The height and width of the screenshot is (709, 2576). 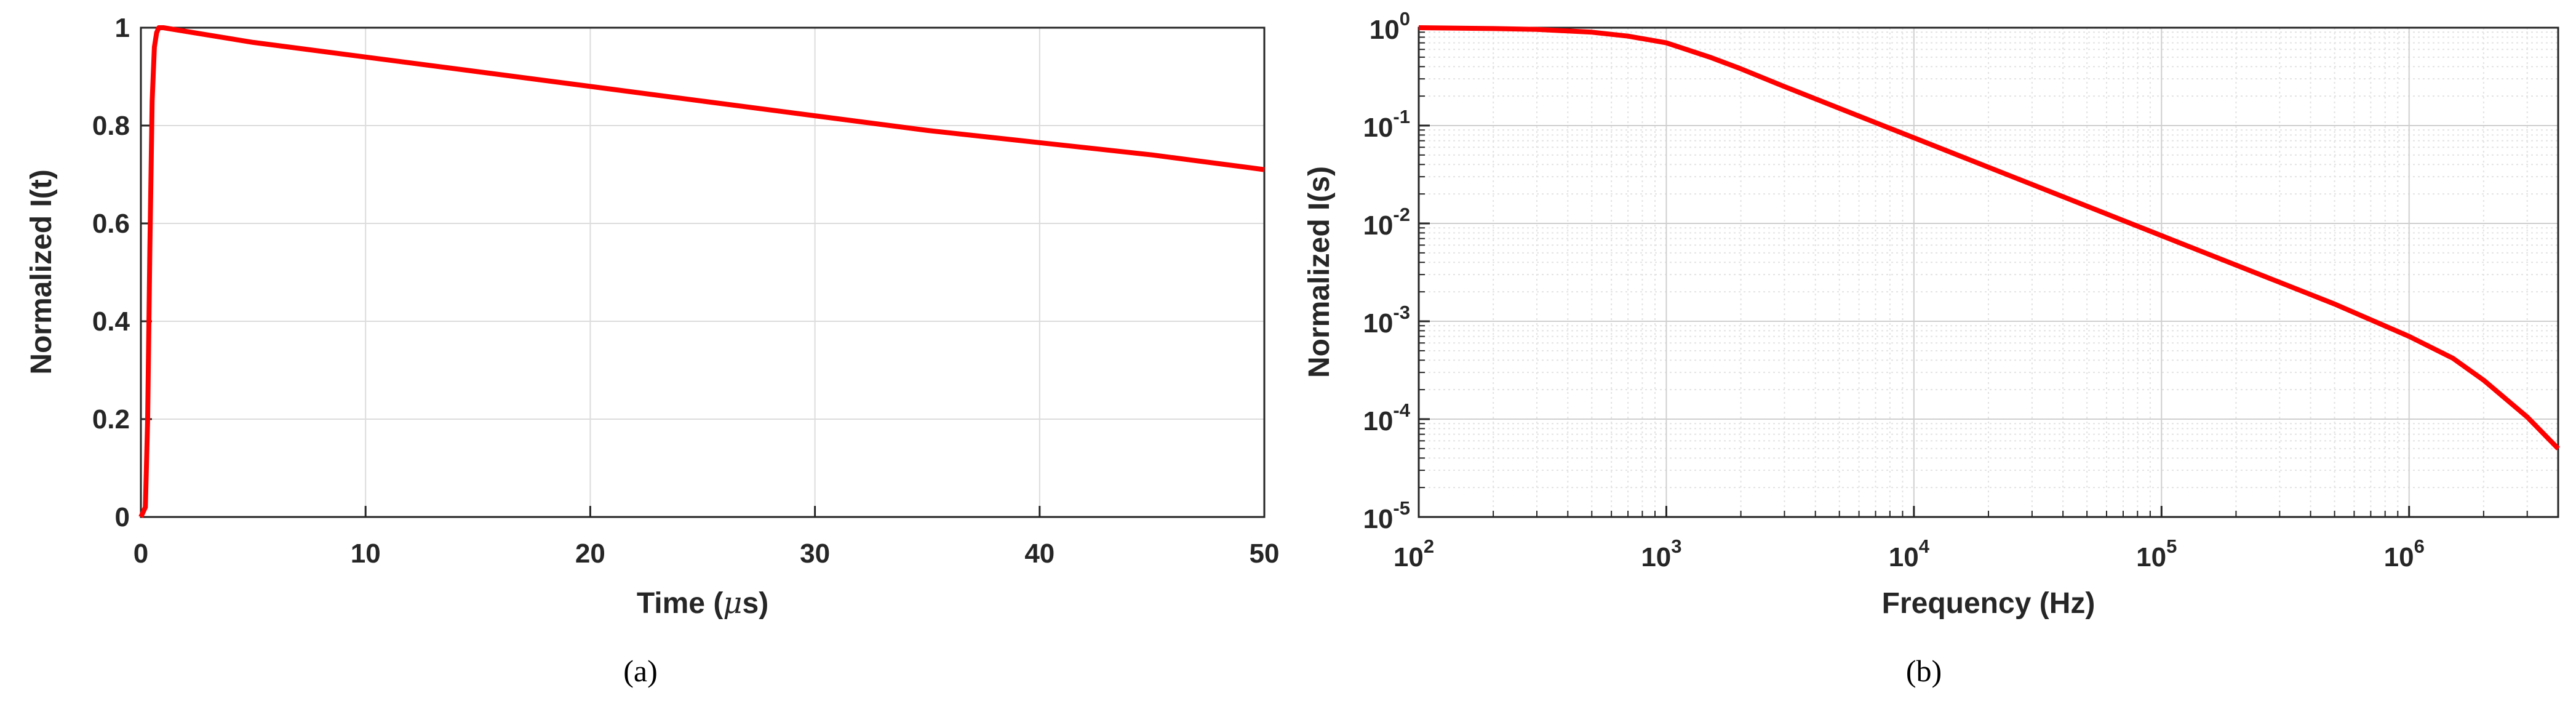 I want to click on panel-a-y-tick-label: 0, so click(x=122, y=517).